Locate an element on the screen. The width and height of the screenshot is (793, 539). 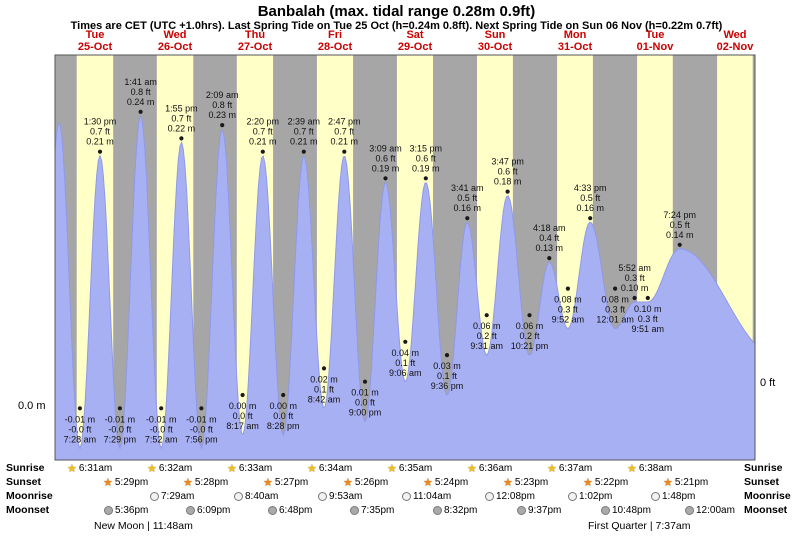
high-tide-label-line: 0.14 m is located at coordinates (680, 235).